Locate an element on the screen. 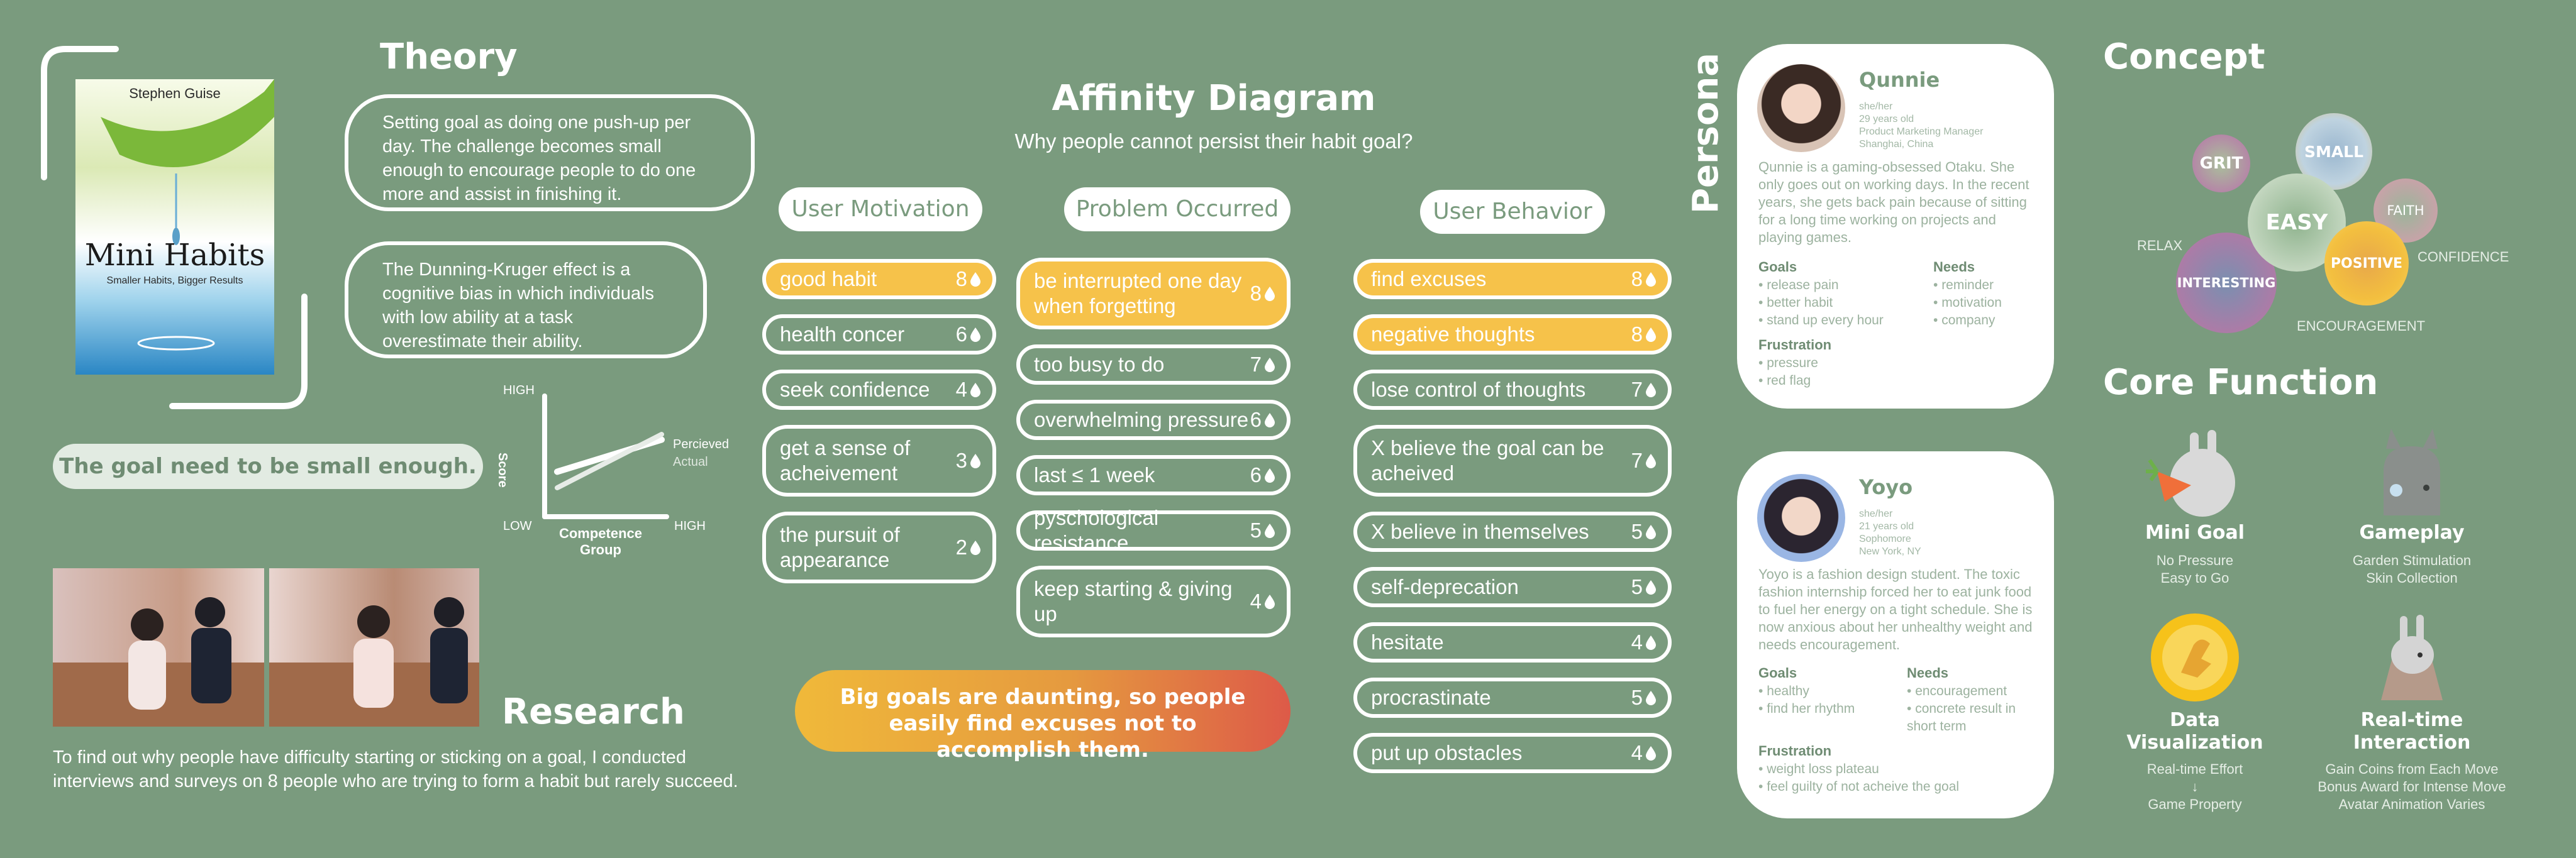 The image size is (2576, 858). affinity-card-count-group: 6 is located at coordinates (1262, 475).